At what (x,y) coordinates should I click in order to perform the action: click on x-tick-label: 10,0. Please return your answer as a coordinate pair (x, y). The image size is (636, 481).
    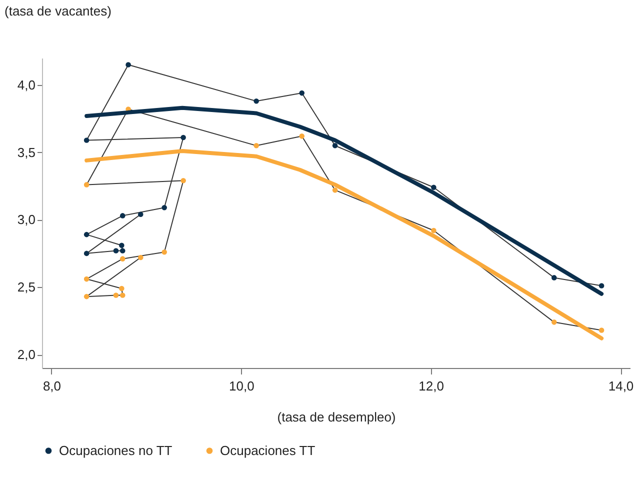
    Looking at the image, I should click on (241, 386).